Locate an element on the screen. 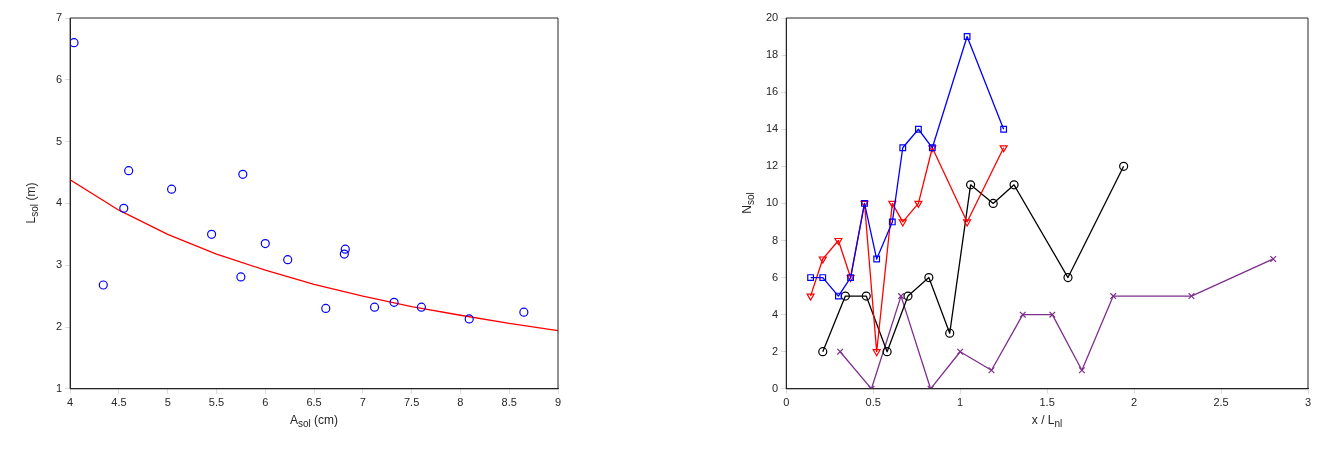 This screenshot has width=1319, height=449. x-tick-label: 6 is located at coordinates (265, 402).